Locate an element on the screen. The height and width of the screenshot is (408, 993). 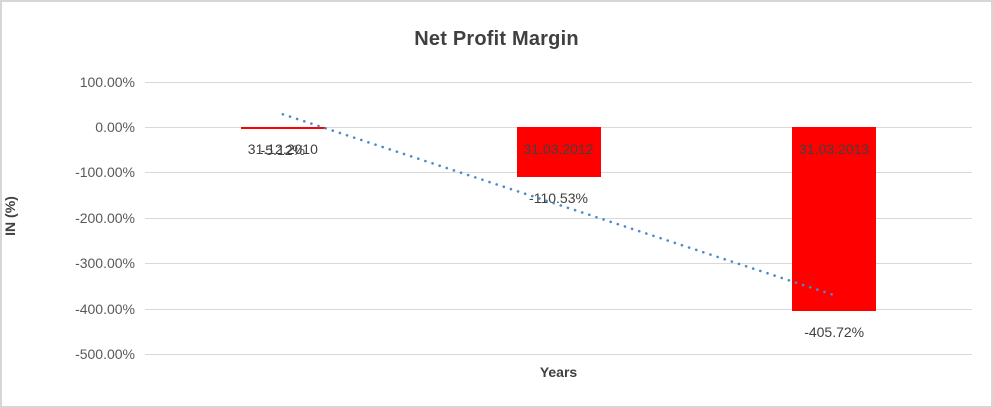
y-axis-tick-label: -500.00% is located at coordinates (105, 354).